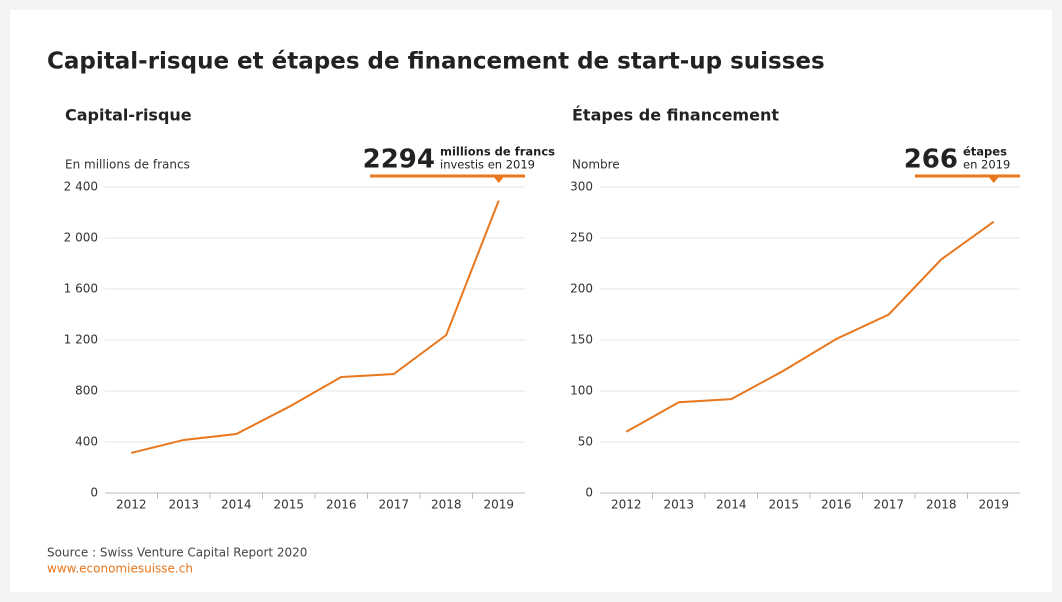  Describe the element at coordinates (120, 569) in the screenshot. I see `source-url: www.economiesuisse.ch` at that location.